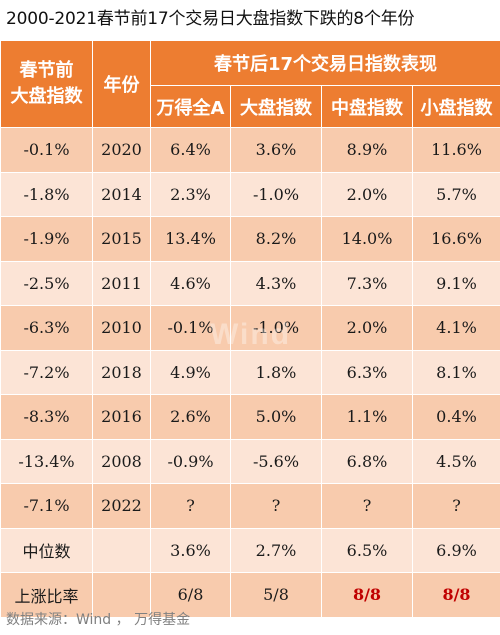  I want to click on cell-small-cap: 11.6%, so click(456, 150).